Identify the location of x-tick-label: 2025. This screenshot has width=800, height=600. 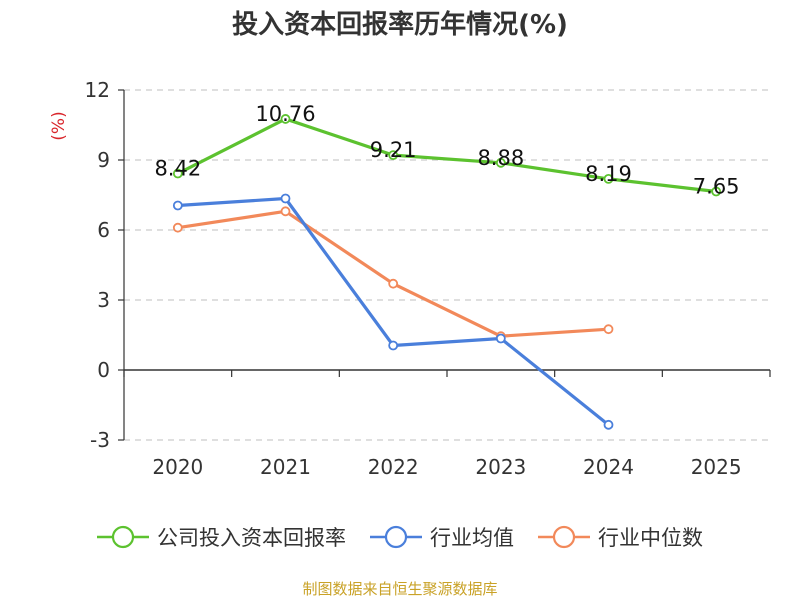
(716, 467).